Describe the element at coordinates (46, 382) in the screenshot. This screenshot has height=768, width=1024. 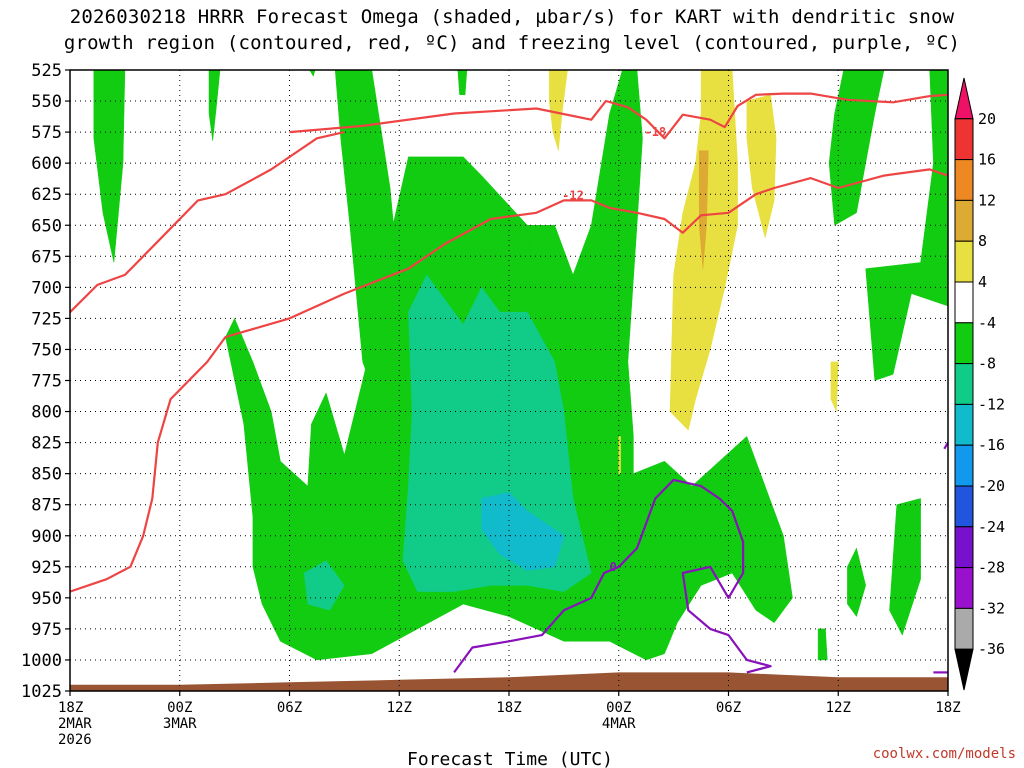
I see `y-tick-label-775: 775` at that location.